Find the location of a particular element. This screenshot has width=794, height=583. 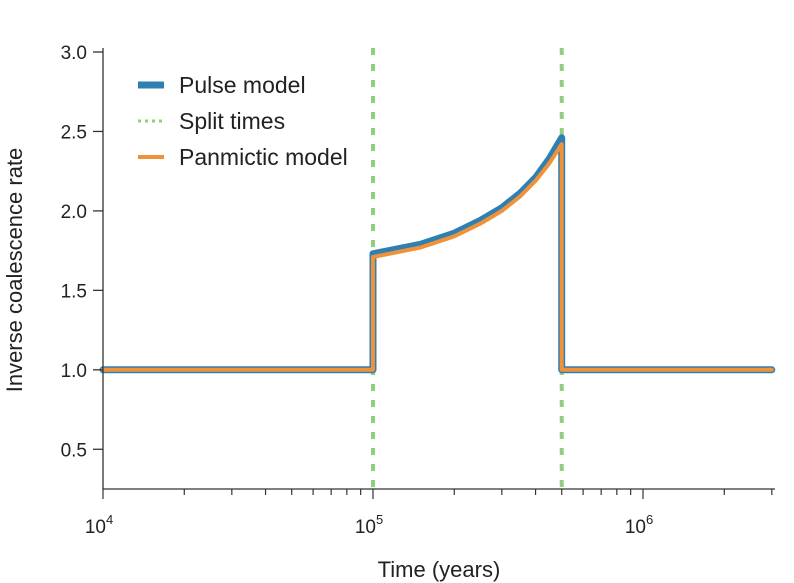

y-tick-label: 1.5 is located at coordinates (74, 291).